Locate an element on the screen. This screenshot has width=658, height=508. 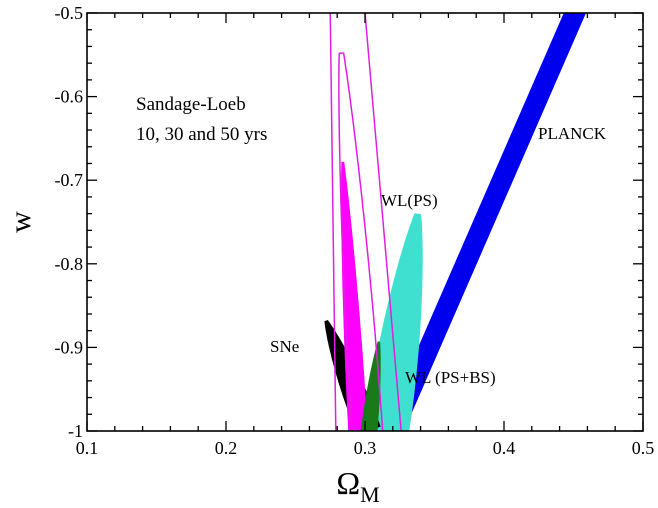
y-tick-label: -0.8 is located at coordinates (69, 264).